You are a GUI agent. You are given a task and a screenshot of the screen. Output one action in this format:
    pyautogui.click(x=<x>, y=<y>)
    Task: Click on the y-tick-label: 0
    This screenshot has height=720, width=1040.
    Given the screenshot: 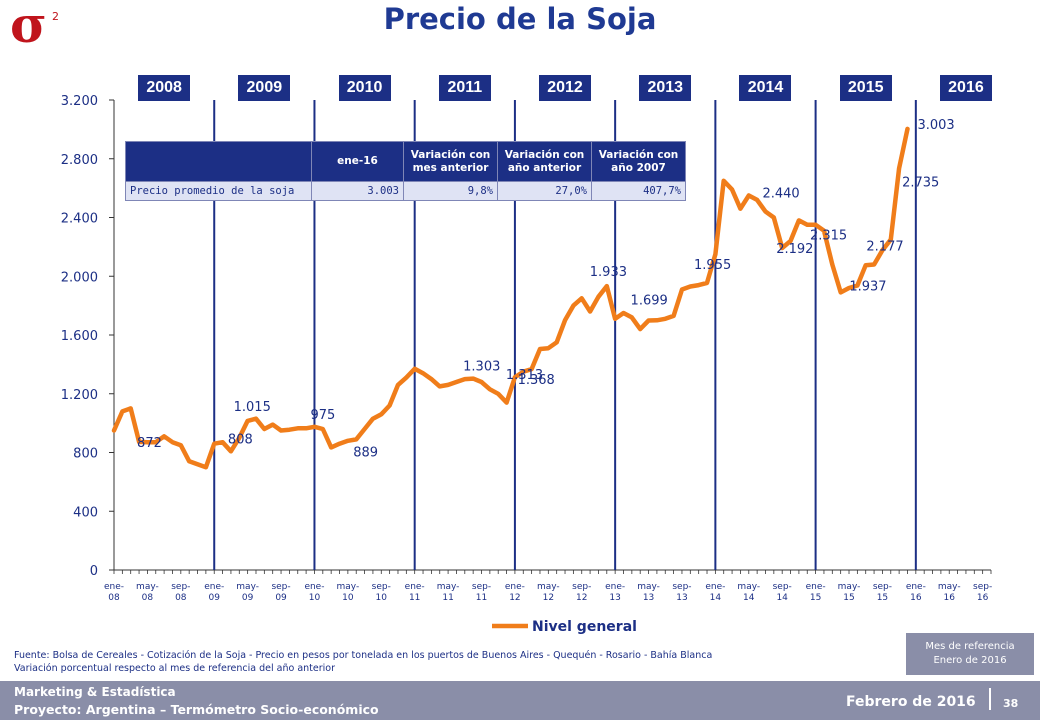 What is the action you would take?
    pyautogui.click(x=94, y=571)
    